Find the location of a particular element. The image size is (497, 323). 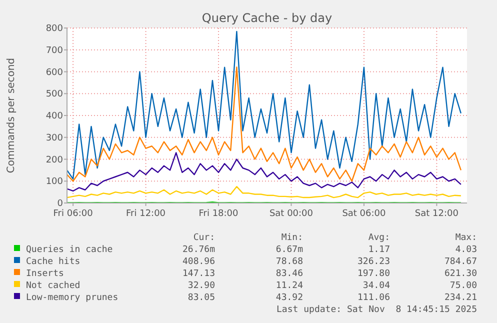

text: Min: is located at coordinates (292, 238).